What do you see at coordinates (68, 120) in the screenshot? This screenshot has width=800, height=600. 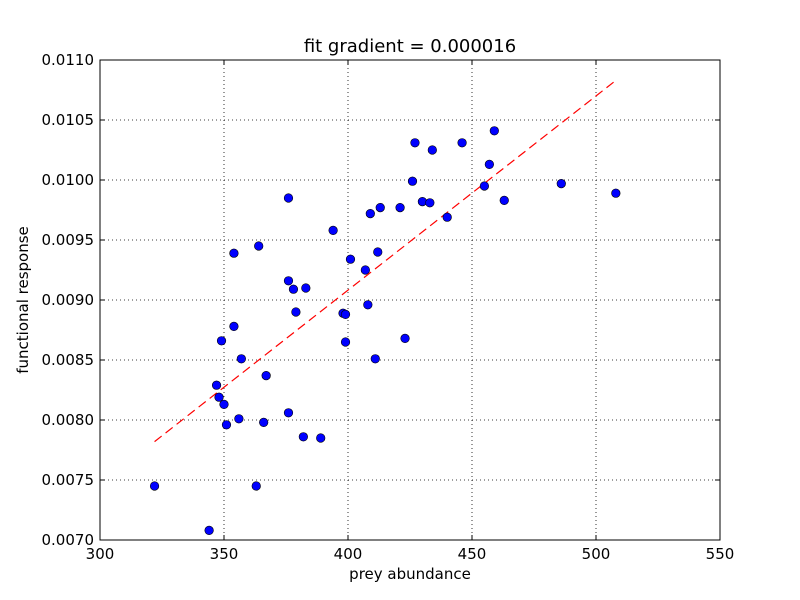 I see `y-tick-label: 0.0105` at bounding box center [68, 120].